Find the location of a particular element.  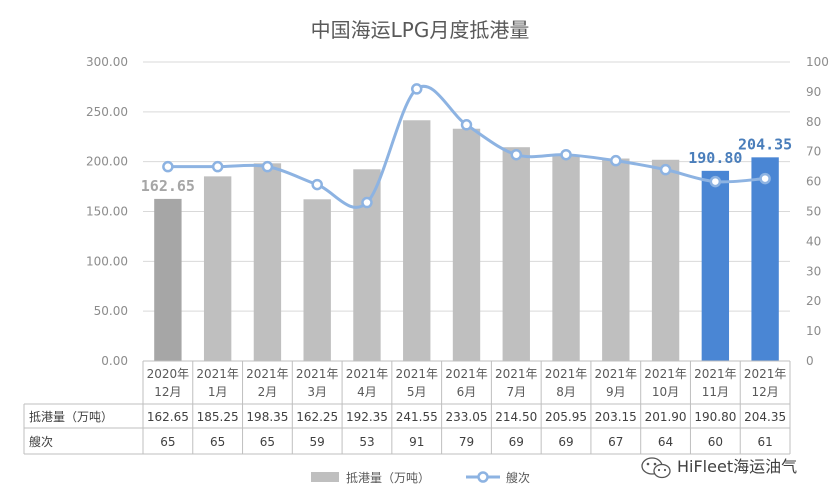

table-cell: 201.90 is located at coordinates (666, 417).